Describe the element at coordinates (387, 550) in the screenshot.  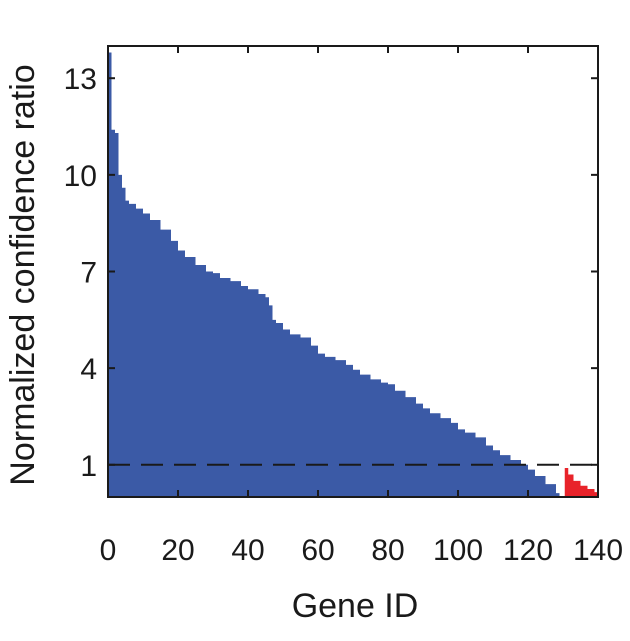
I see `x-tick-label: 80` at that location.